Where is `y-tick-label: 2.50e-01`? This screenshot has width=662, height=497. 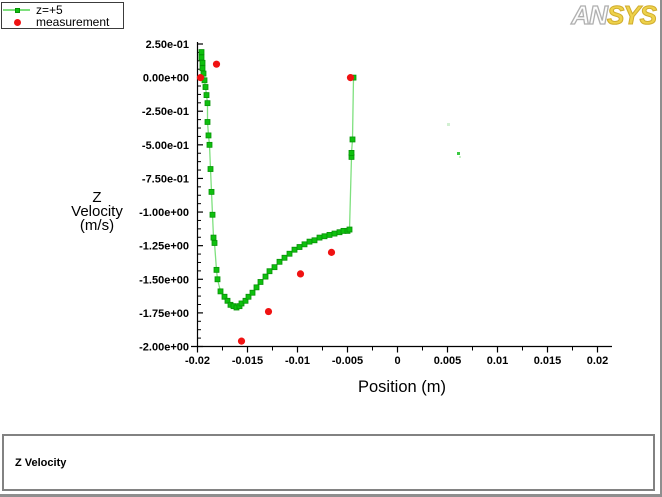 y-tick-label: 2.50e-01 is located at coordinates (167, 45).